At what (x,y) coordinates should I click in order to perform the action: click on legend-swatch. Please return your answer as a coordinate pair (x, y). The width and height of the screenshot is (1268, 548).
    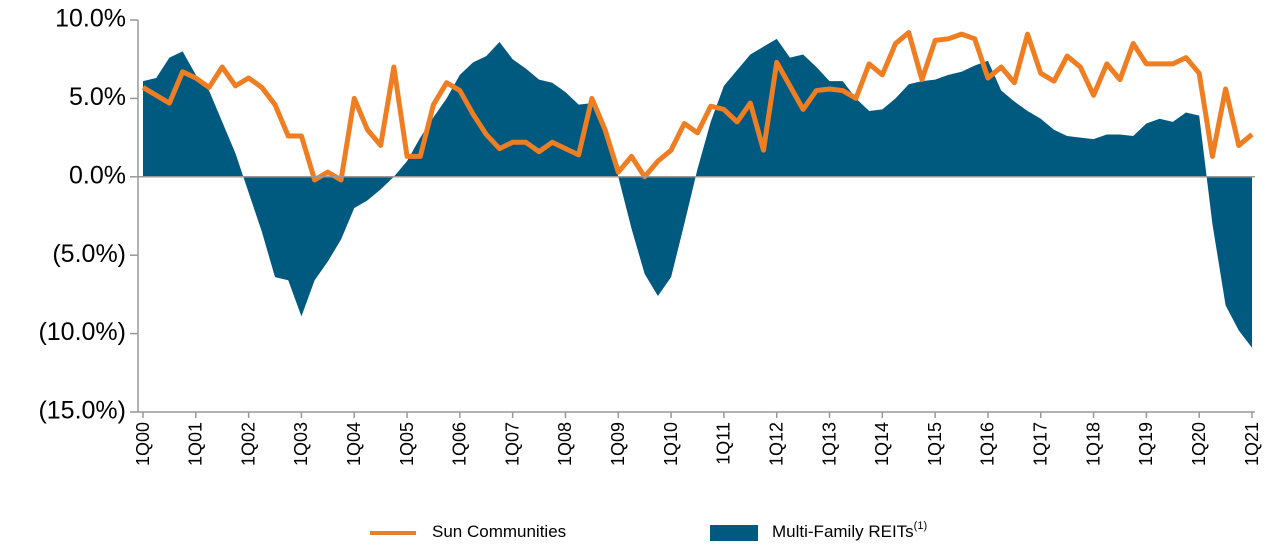
    Looking at the image, I should click on (734, 533).